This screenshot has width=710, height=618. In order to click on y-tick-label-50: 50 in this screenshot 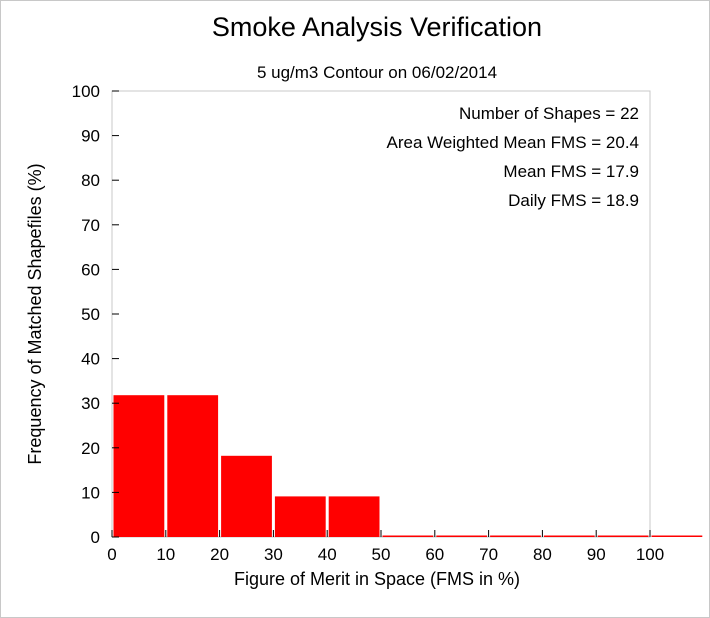, I will do `click(90, 314)`.